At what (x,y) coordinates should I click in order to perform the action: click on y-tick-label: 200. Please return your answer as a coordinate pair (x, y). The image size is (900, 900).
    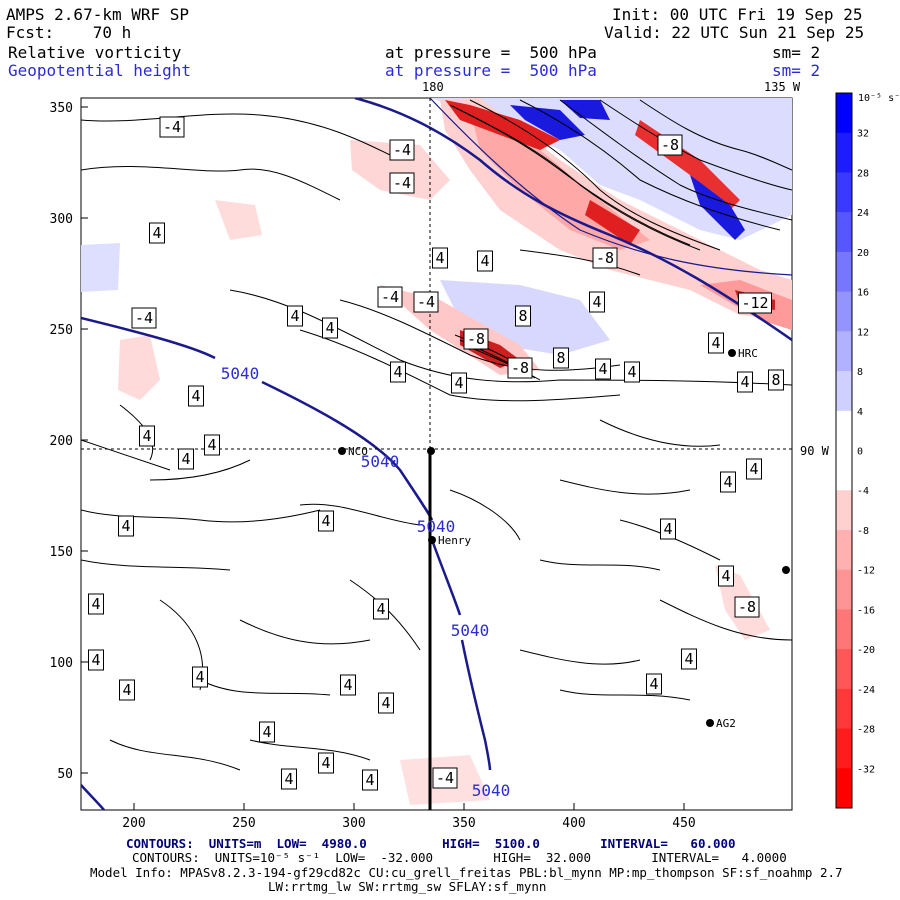
    Looking at the image, I should click on (61, 441).